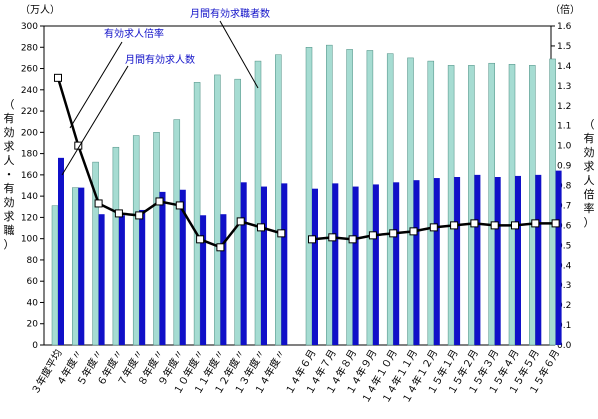 The image size is (598, 419). Describe the element at coordinates (564, 87) in the screenshot. I see `right-tick-label: 1.3` at that location.